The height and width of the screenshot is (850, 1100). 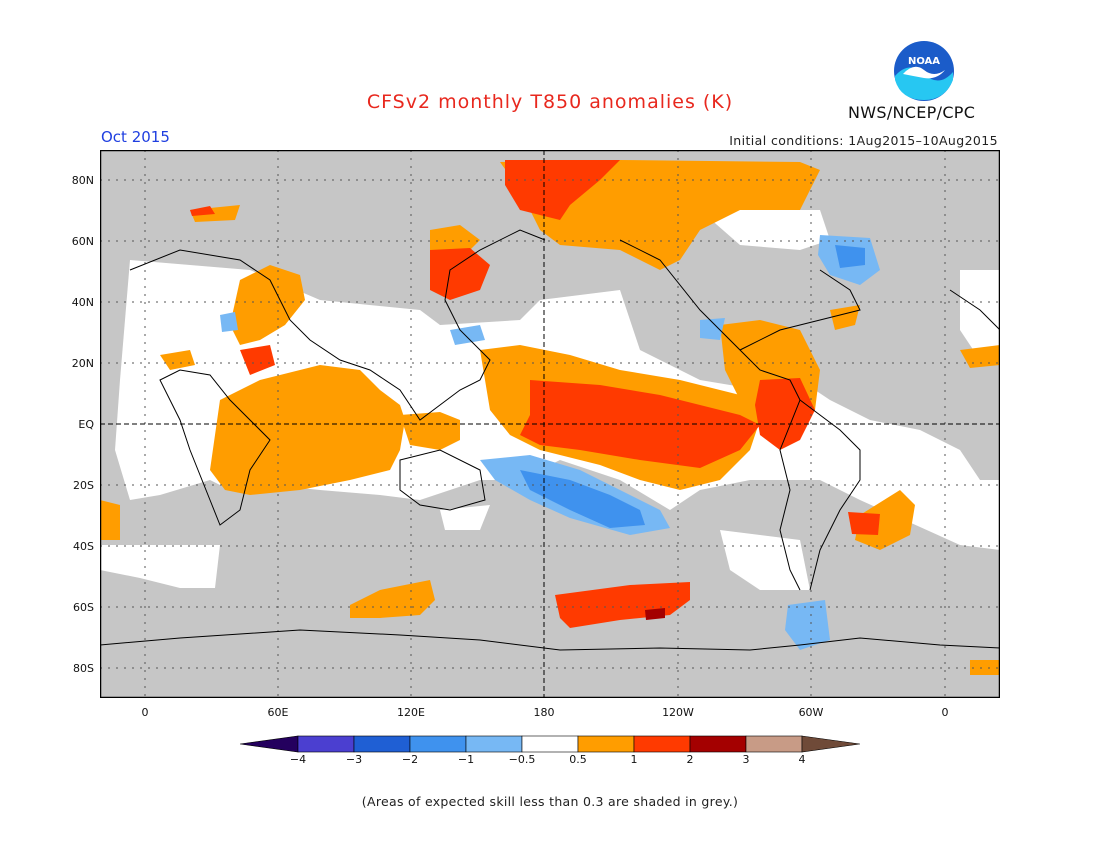 I want to click on organization-label: NWS/NCEP/CPC, so click(x=912, y=112).